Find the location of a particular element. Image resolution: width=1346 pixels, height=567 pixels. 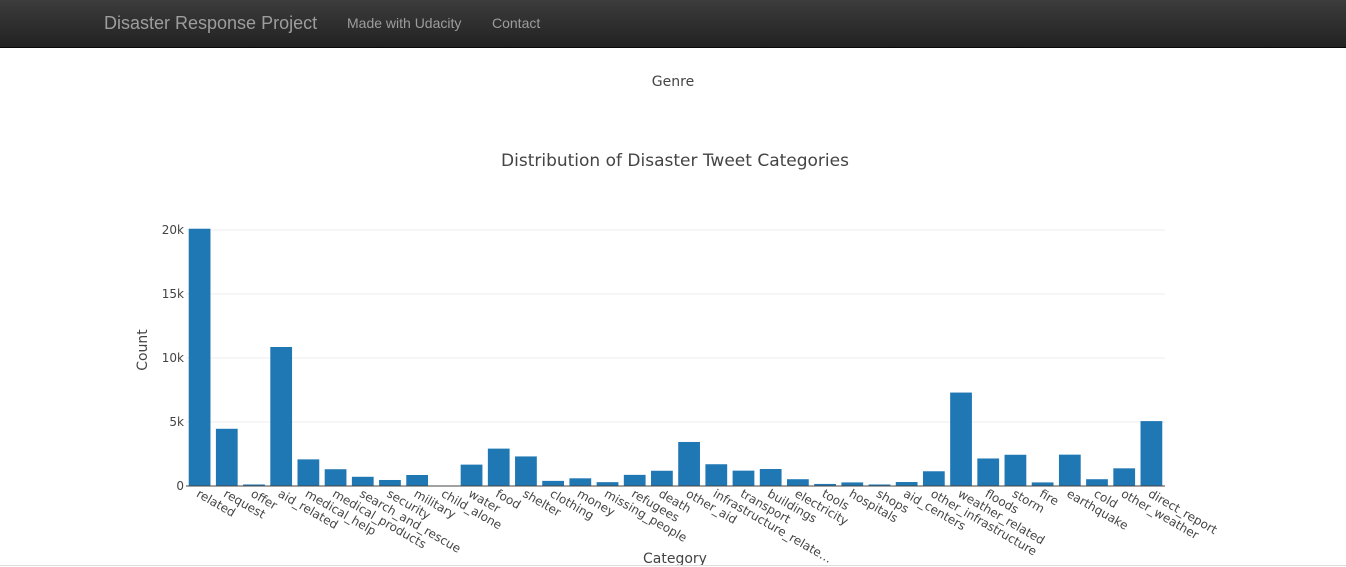

bar-cold is located at coordinates (1097, 482).